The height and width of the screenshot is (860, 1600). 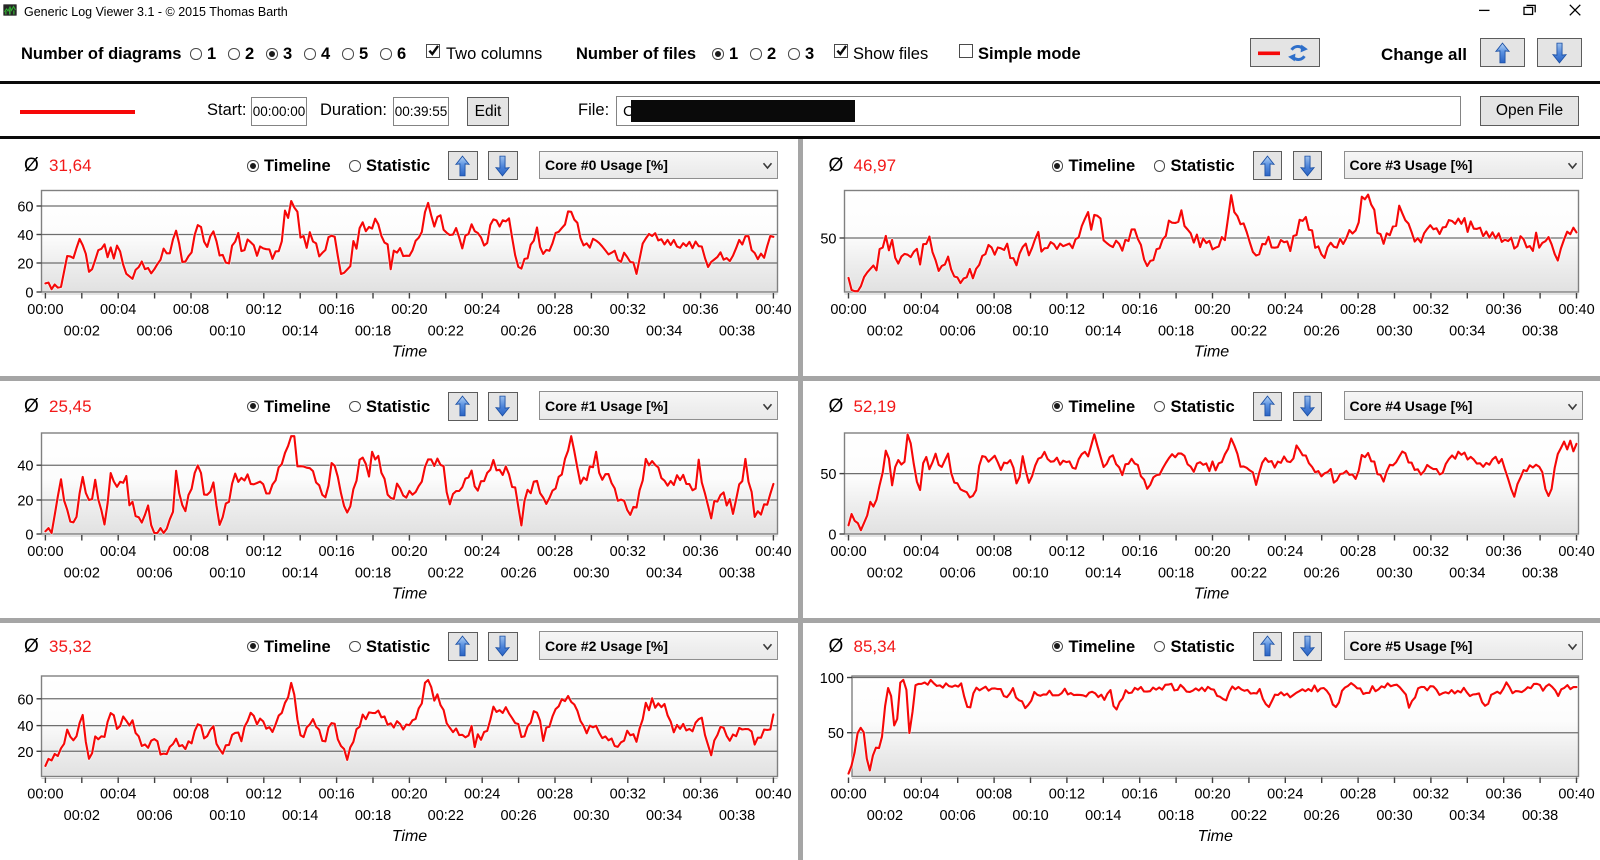 I want to click on svg-text: 100, so click(x=832, y=679).